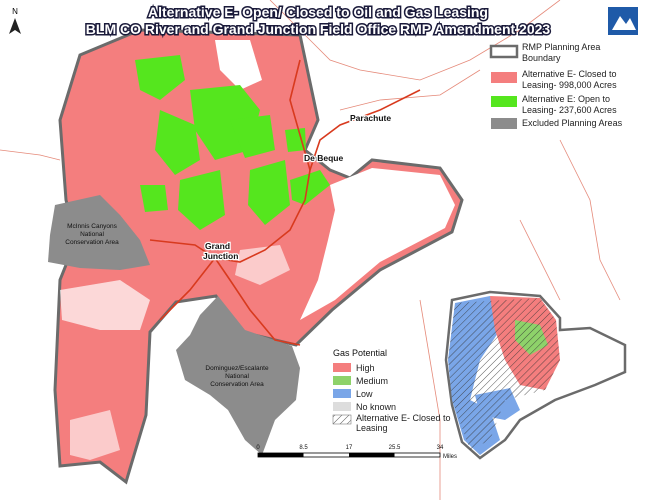 The width and height of the screenshot is (652, 500). I want to click on inset-map, so click(535, 375).